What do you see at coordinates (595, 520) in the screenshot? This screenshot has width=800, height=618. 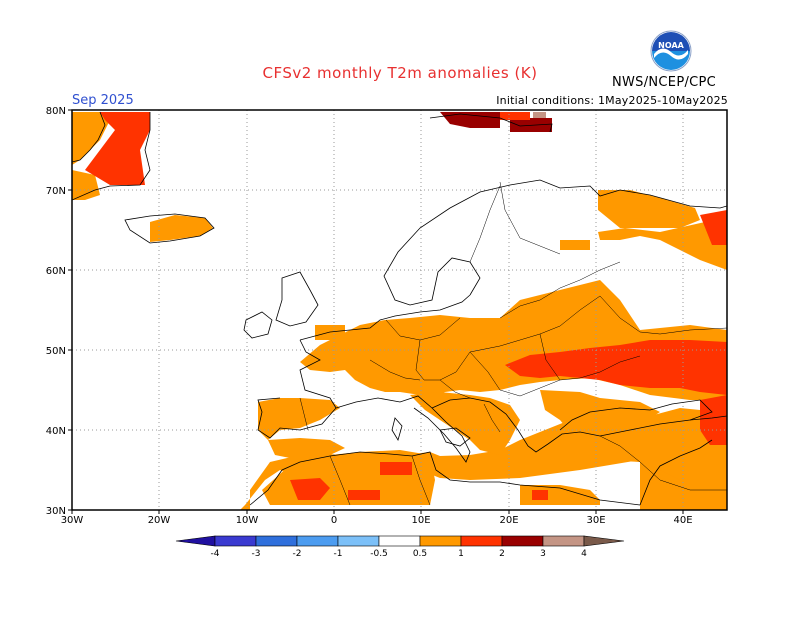 I see `lon-label: 30E` at bounding box center [595, 520].